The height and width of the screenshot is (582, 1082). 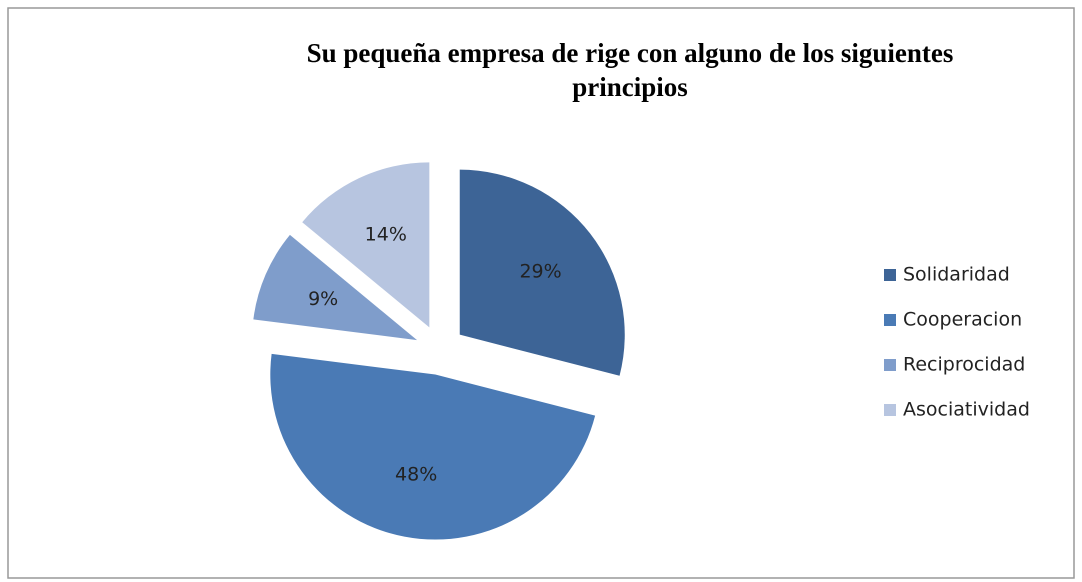 What do you see at coordinates (323, 299) in the screenshot?
I see `data-label: 9%` at bounding box center [323, 299].